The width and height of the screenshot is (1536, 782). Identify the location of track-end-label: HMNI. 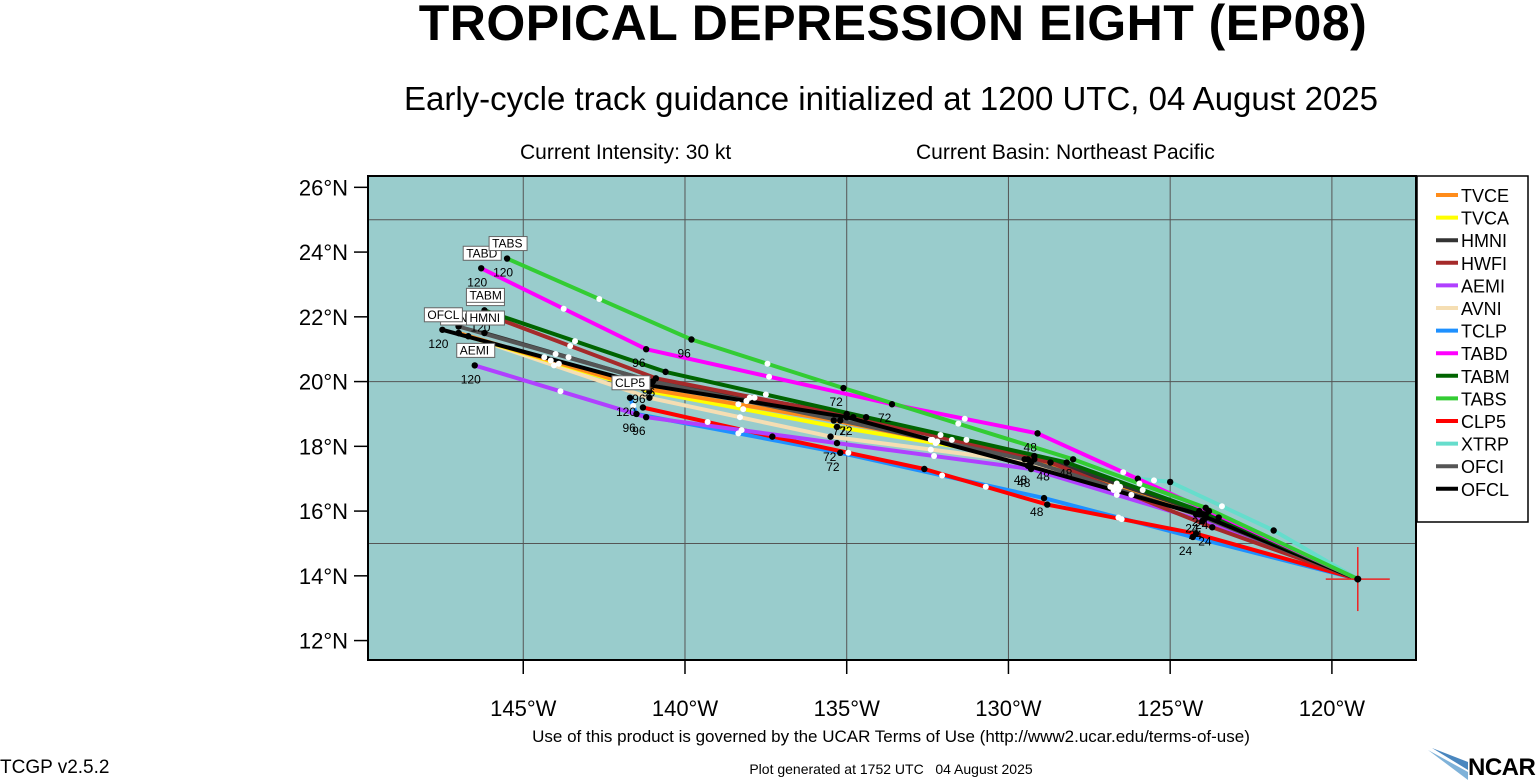
(484, 318).